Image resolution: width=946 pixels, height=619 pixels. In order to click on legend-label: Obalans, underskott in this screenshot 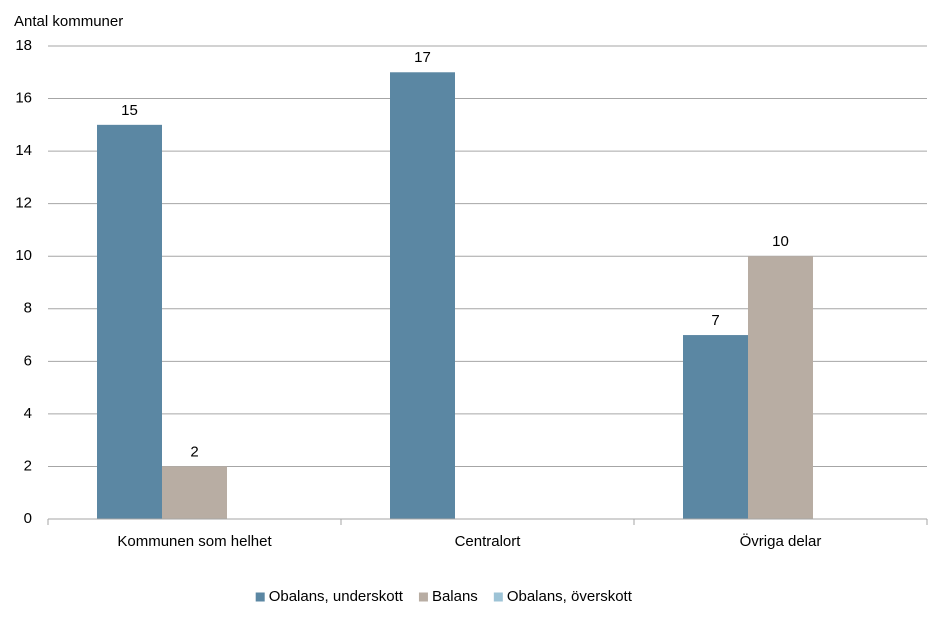, I will do `click(336, 596)`.